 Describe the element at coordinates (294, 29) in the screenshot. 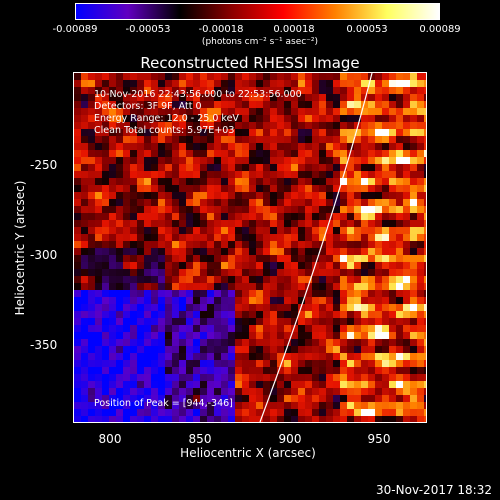

I see `colorbar-tick: 0.00018` at that location.